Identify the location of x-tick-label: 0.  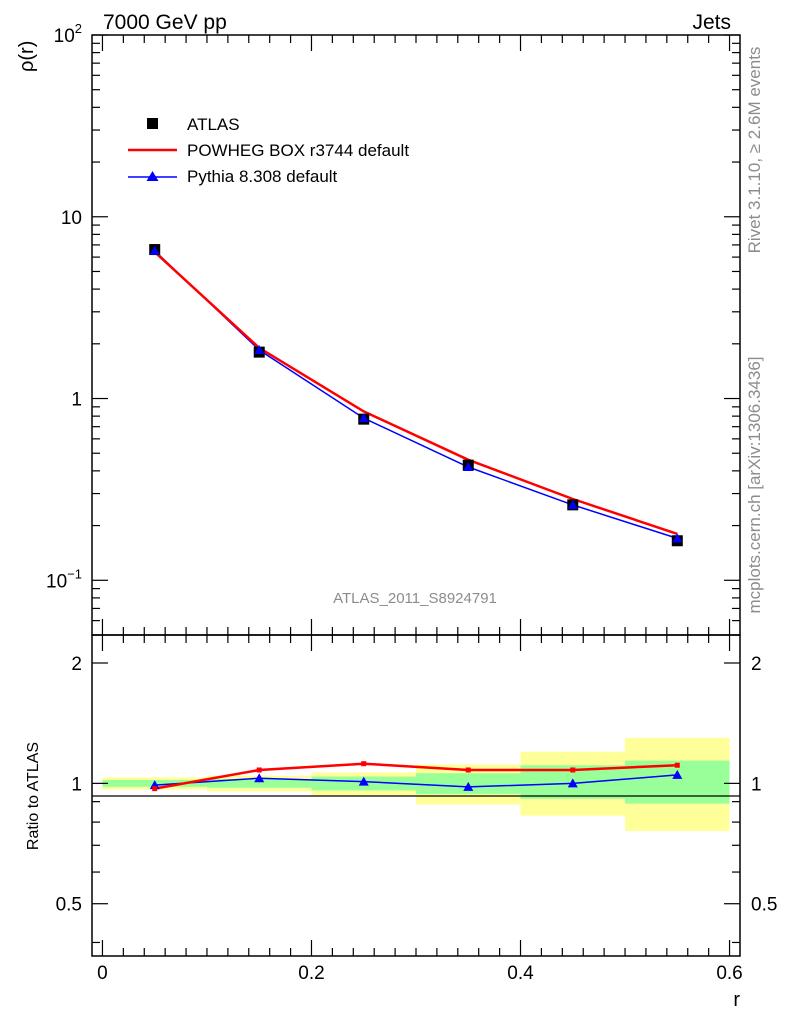
(102, 973).